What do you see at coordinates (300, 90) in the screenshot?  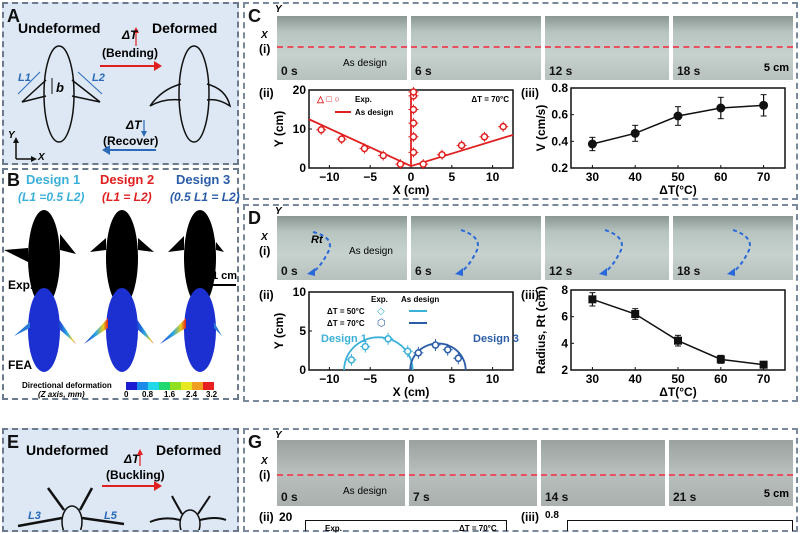 I see `y-tick-label: 20` at bounding box center [300, 90].